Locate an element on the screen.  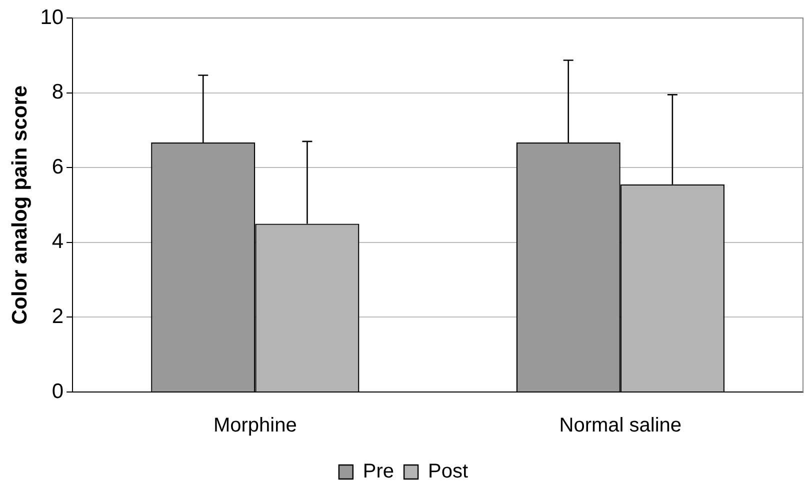
legend-label: Pre is located at coordinates (378, 471).